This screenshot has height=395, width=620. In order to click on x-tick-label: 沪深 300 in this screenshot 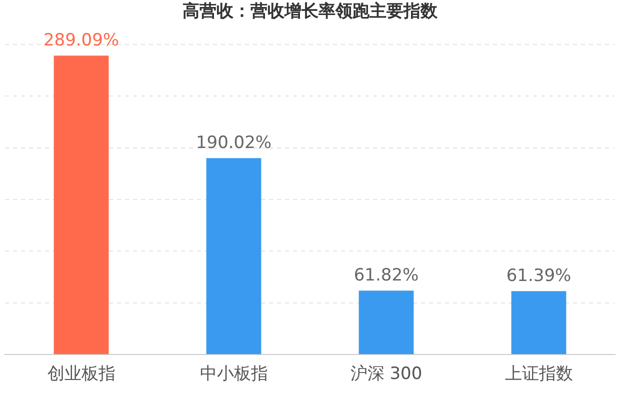, I will do `click(386, 374)`.